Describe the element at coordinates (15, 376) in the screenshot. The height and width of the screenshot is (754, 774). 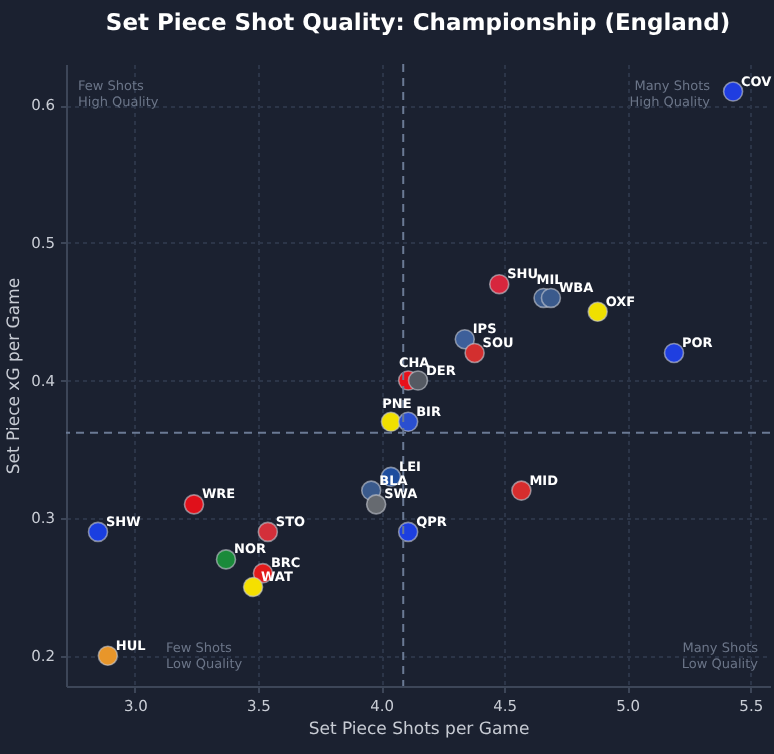
I see `y-axis-title: Set Piece xG per Game` at that location.